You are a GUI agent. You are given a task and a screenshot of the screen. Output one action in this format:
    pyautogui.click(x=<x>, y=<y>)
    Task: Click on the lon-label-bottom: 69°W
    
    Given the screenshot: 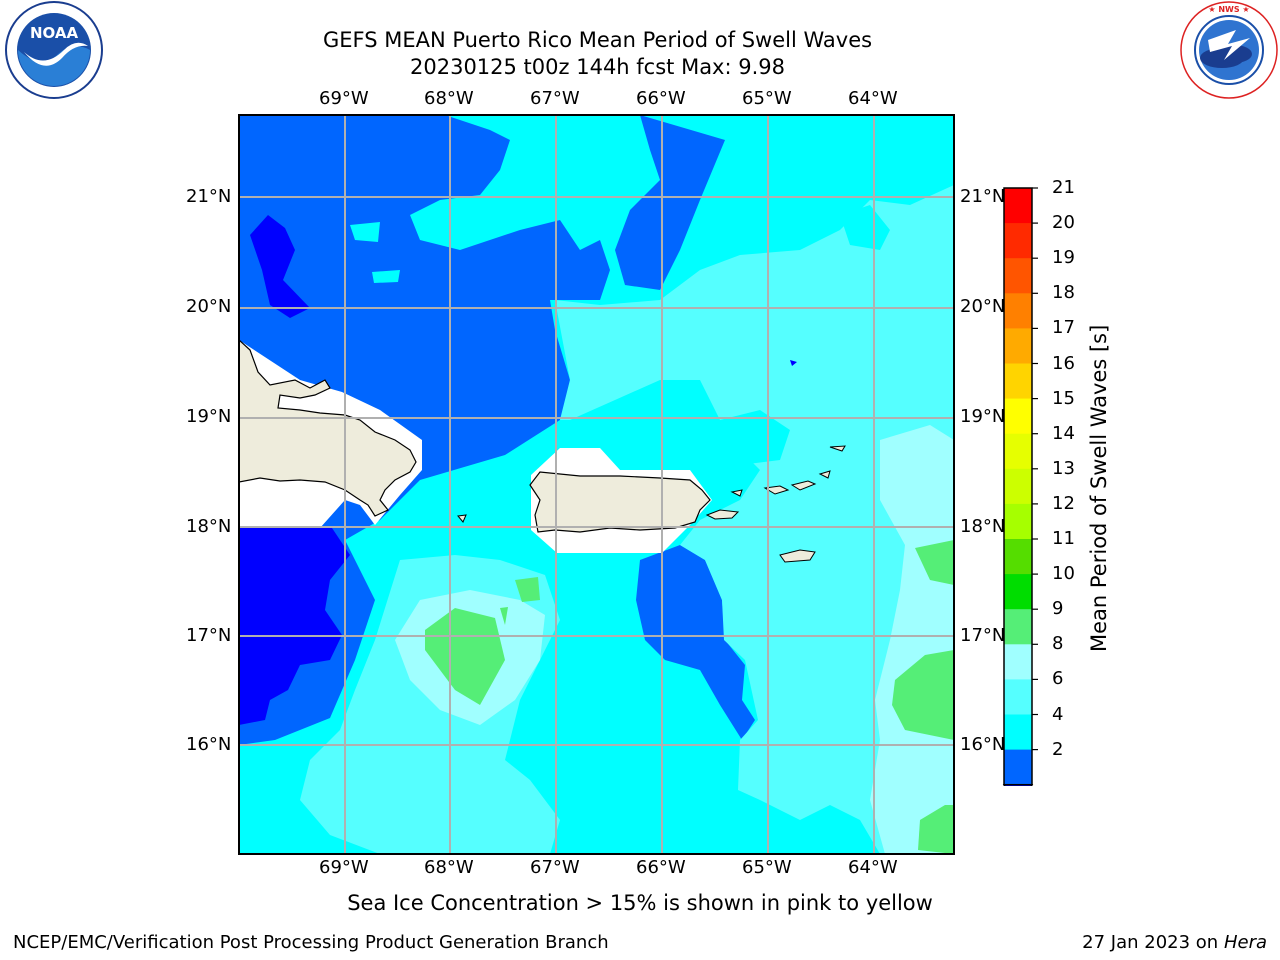 What is the action you would take?
    pyautogui.click(x=344, y=867)
    